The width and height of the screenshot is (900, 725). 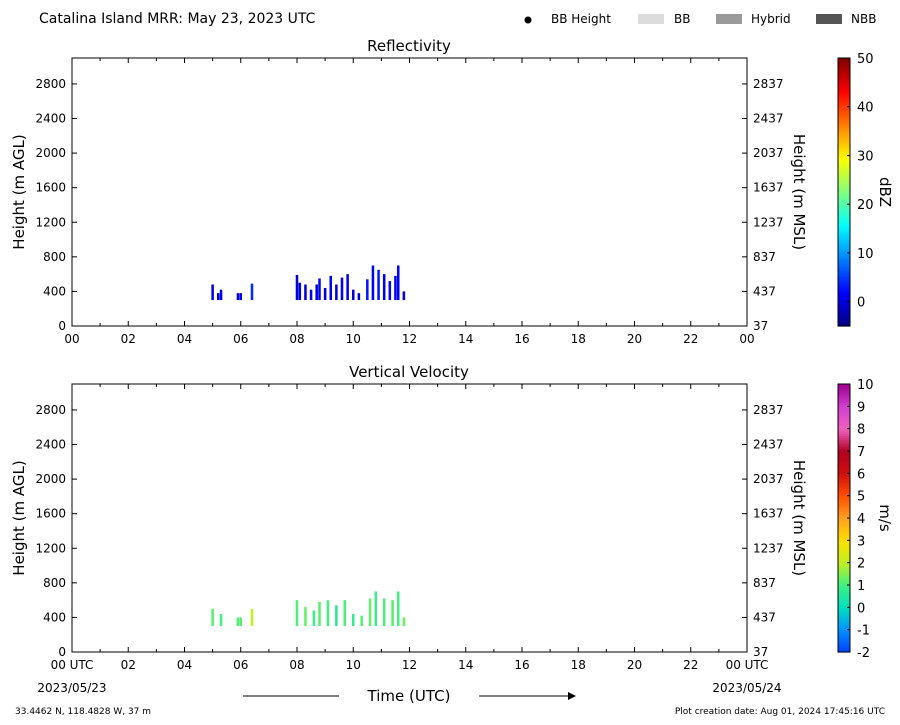 What do you see at coordinates (861, 452) in the screenshot?
I see `colorbar-tick-label: 7` at bounding box center [861, 452].